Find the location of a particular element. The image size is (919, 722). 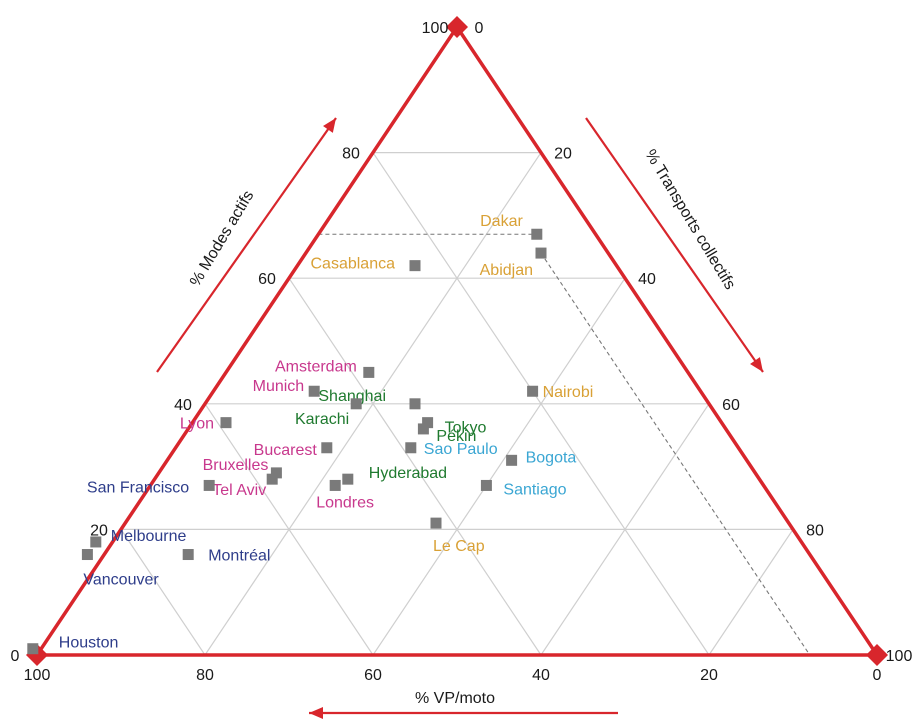

point-marker-amsterdam is located at coordinates (369, 372).